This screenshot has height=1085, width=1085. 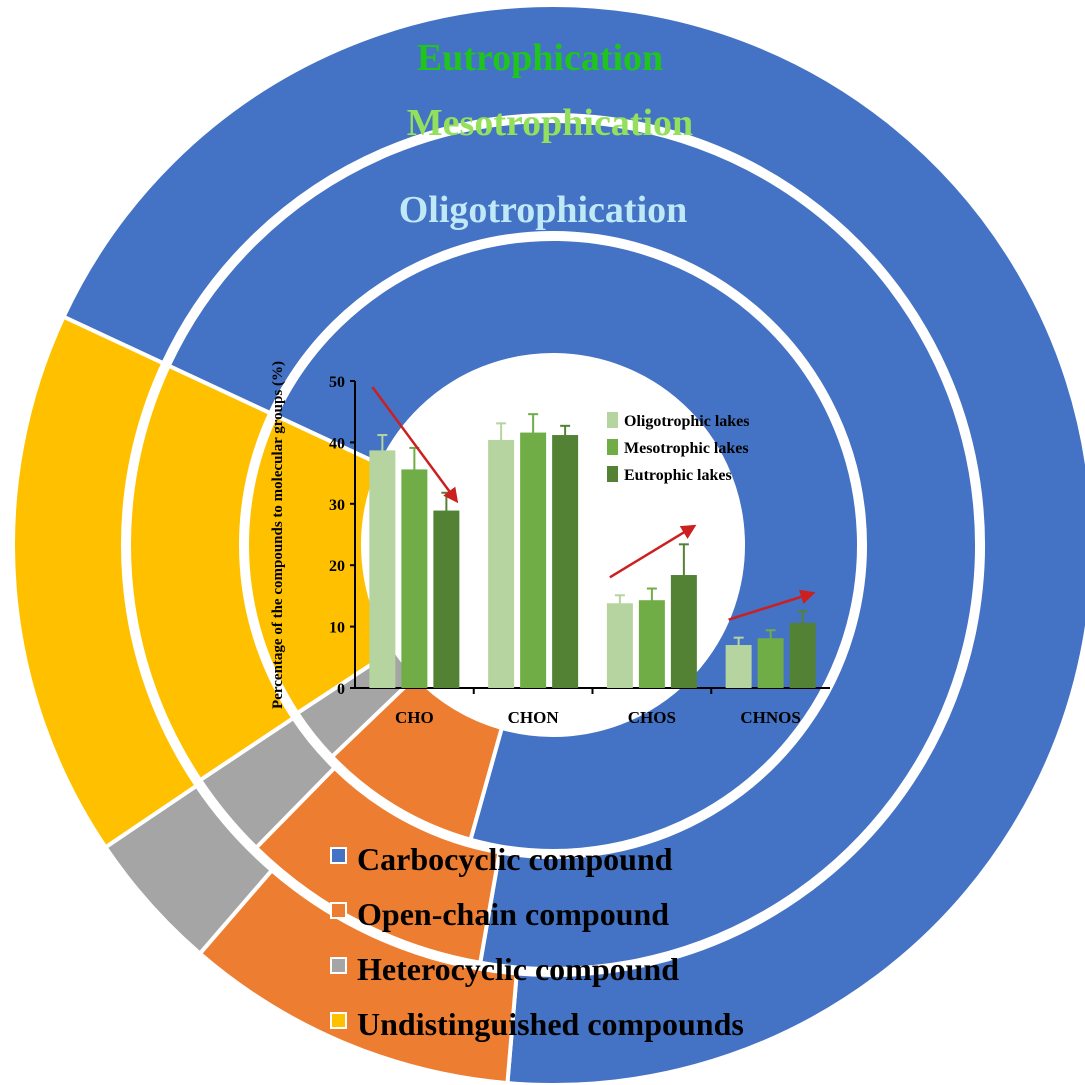 I want to click on bar-chart-marks, so click(x=592, y=550).